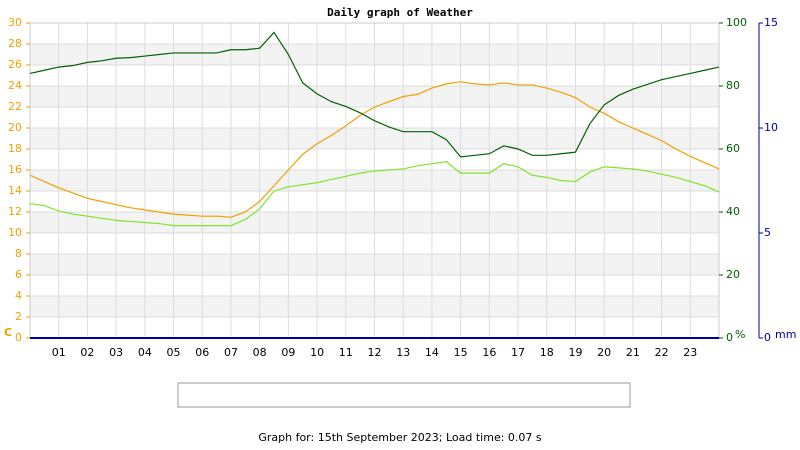 The height and width of the screenshot is (450, 800). What do you see at coordinates (260, 352) in the screenshot?
I see `x-tick-label: 08` at bounding box center [260, 352].